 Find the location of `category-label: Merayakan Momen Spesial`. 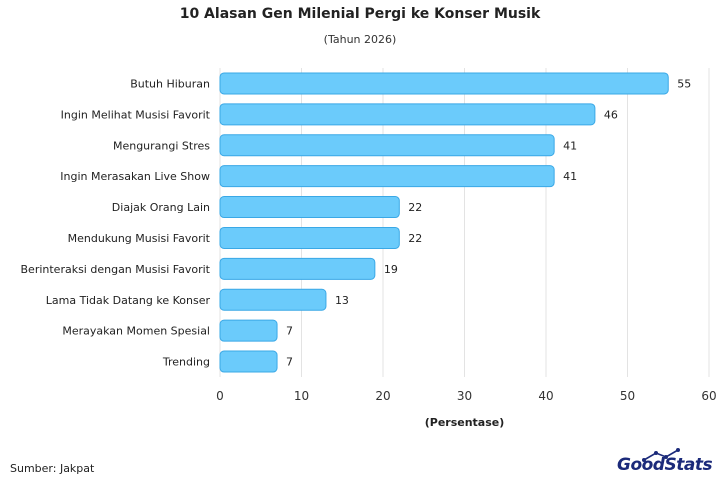

category-label: Merayakan Momen Spesial is located at coordinates (136, 331).